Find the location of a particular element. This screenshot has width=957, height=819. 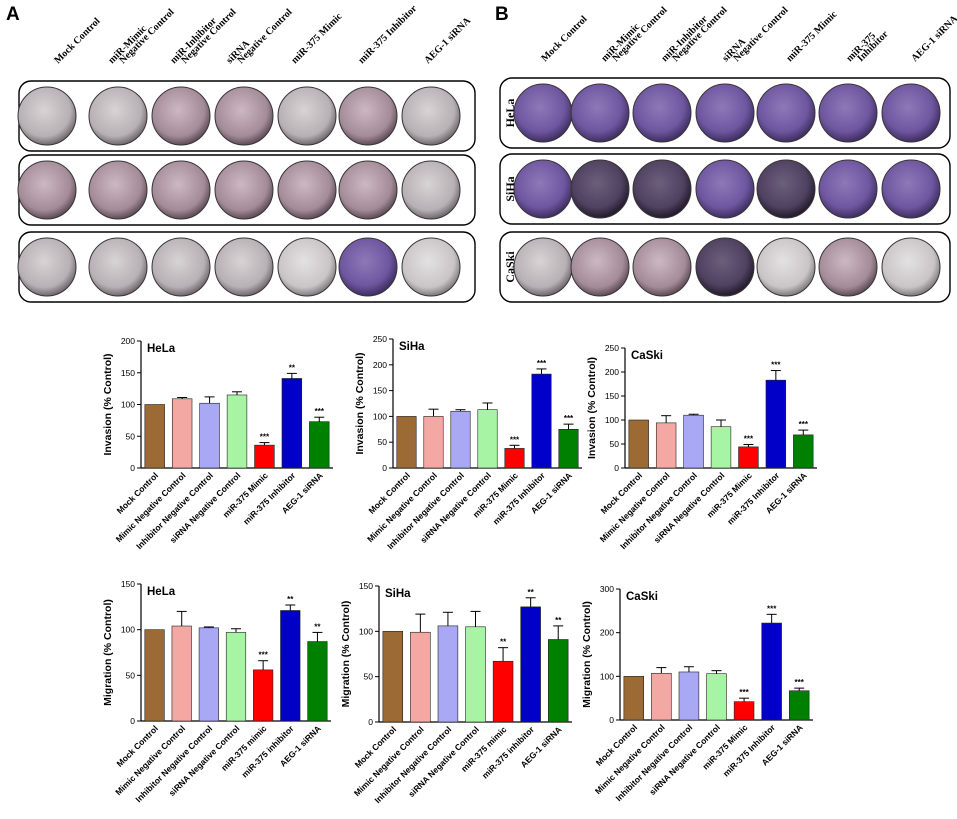

column-label-b-6: AEG-1 siRNA is located at coordinates (933, 38).